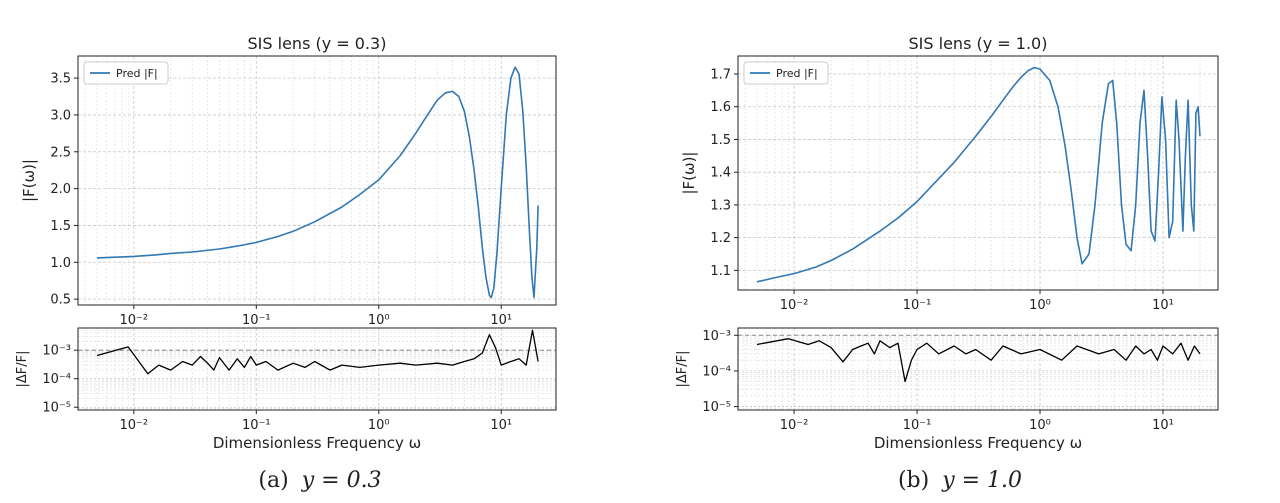 The height and width of the screenshot is (503, 1280). What do you see at coordinates (1163, 425) in the screenshot?
I see `panel-b-residual-x-tick-label: 10¹` at bounding box center [1163, 425].